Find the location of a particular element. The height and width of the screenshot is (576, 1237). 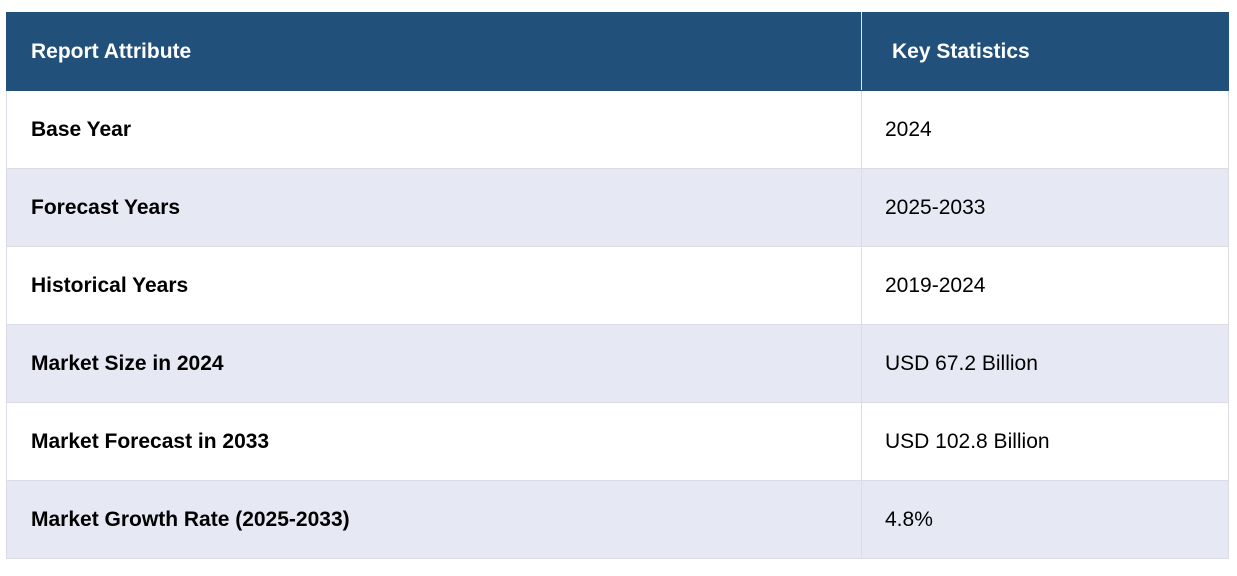

value-cell: USD 67.2 Billion is located at coordinates (1045, 363).